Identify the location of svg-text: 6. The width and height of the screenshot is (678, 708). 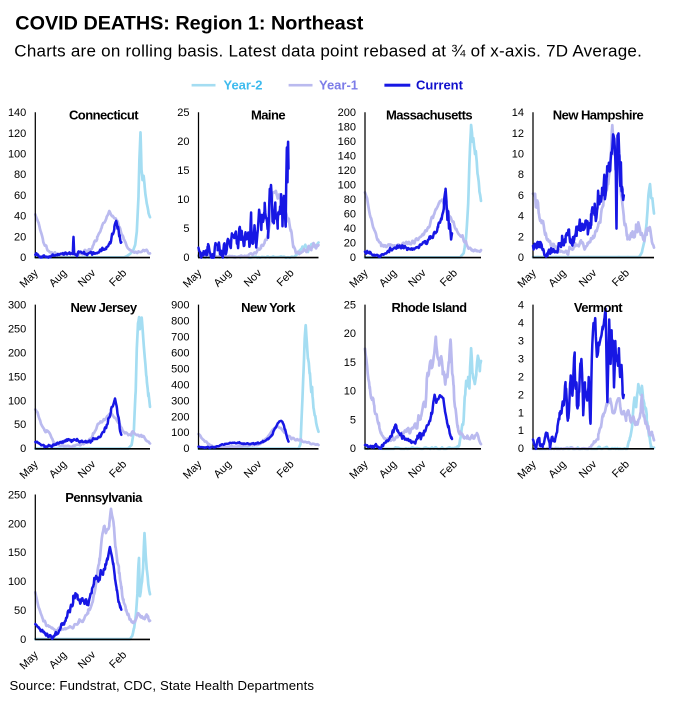
(521, 196).